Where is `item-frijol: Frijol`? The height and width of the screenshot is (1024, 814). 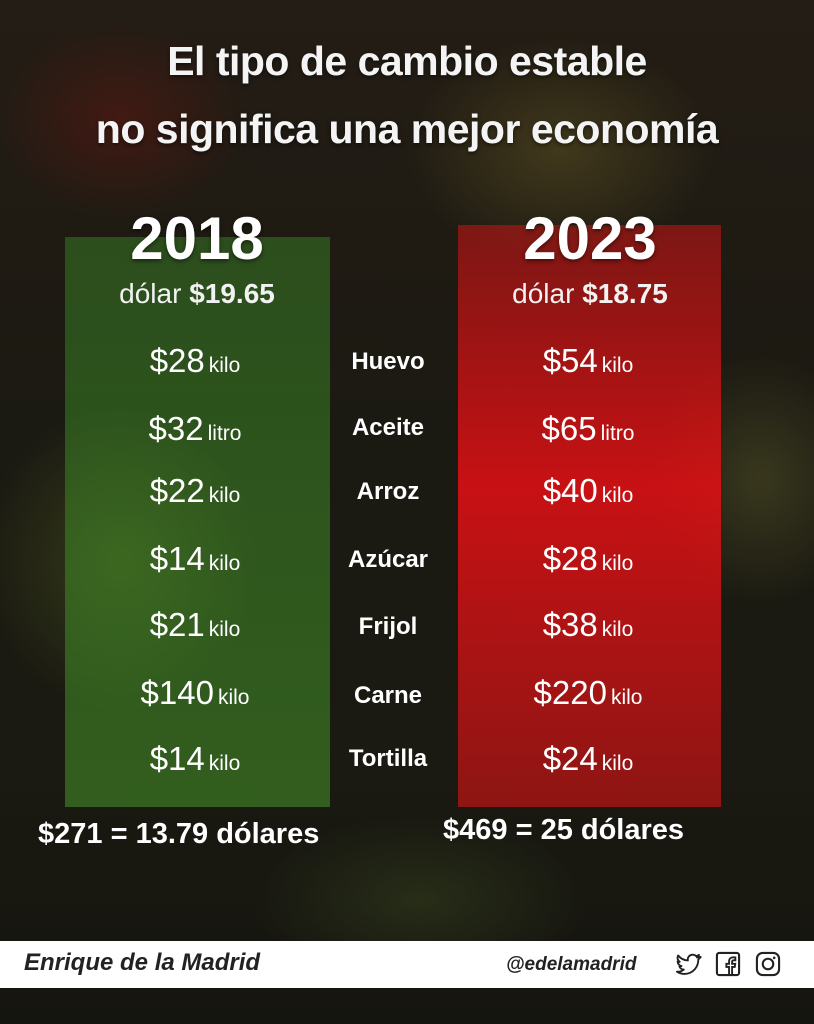
item-frijol: Frijol is located at coordinates (388, 626).